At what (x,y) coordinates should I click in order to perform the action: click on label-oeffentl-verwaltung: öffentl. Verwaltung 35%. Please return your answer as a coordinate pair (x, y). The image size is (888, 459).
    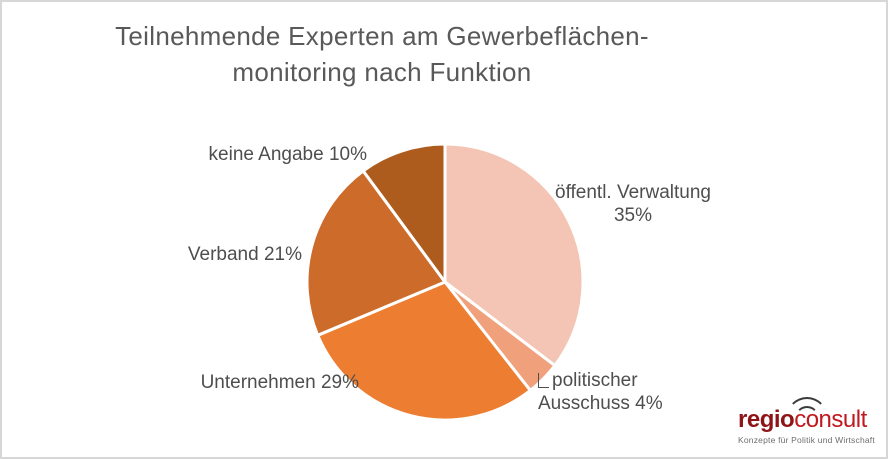
    Looking at the image, I should click on (633, 204).